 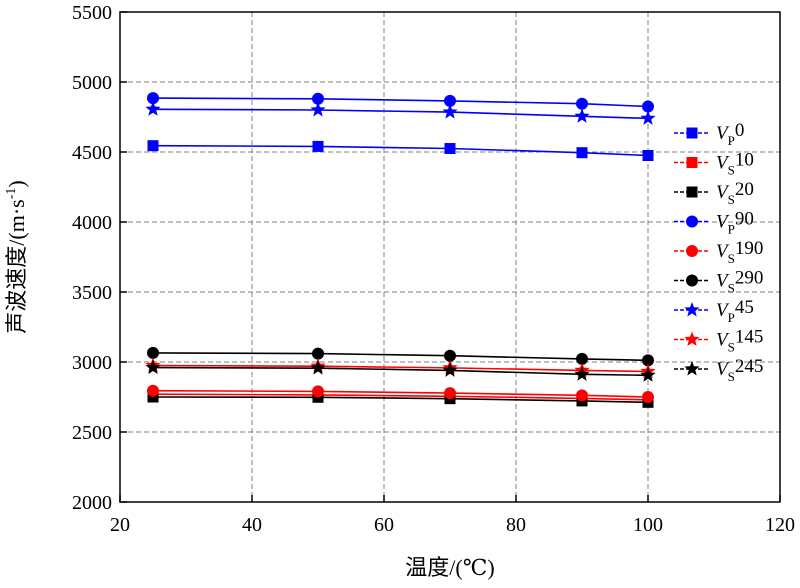 What do you see at coordinates (120, 525) in the screenshot?
I see `x-tick-label: 20` at bounding box center [120, 525].